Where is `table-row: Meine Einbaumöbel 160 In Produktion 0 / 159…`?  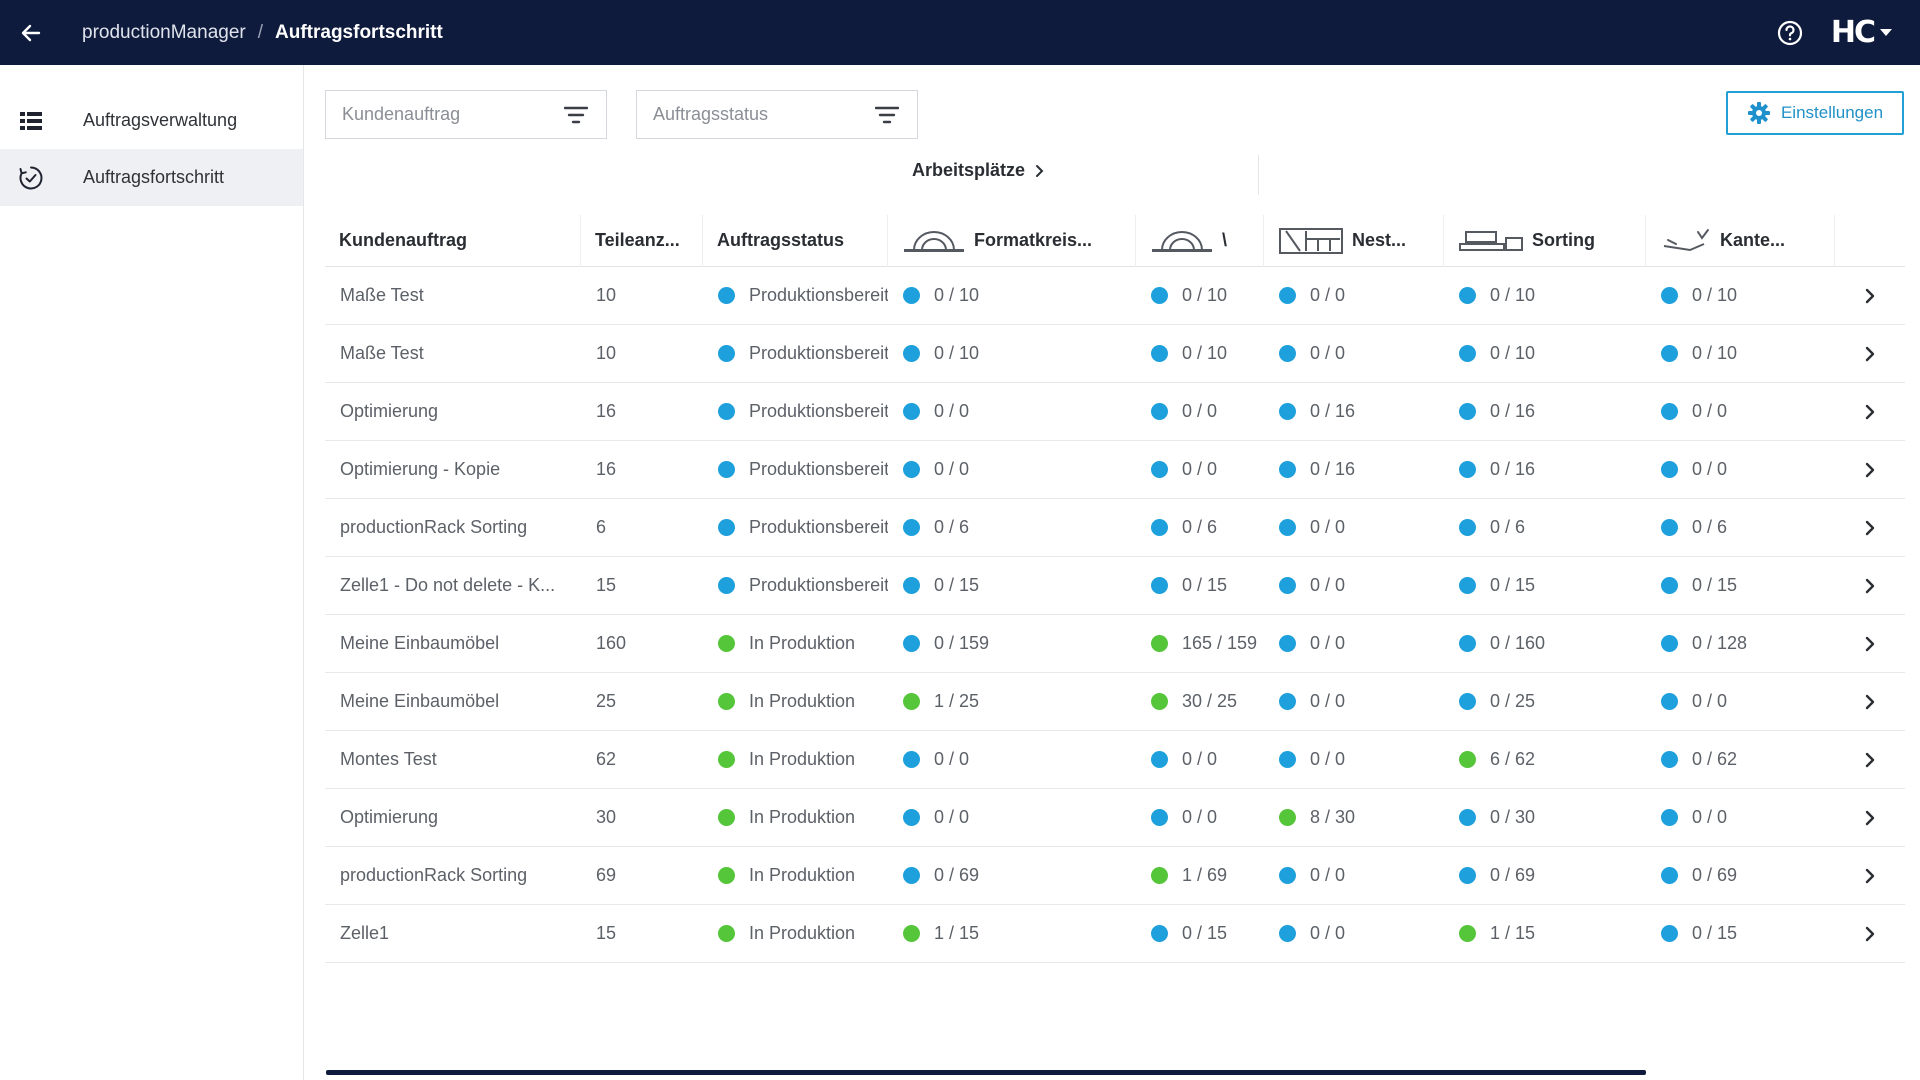
table-row: Meine Einbaumöbel 160 In Produktion 0 / 159… is located at coordinates (1115, 644).